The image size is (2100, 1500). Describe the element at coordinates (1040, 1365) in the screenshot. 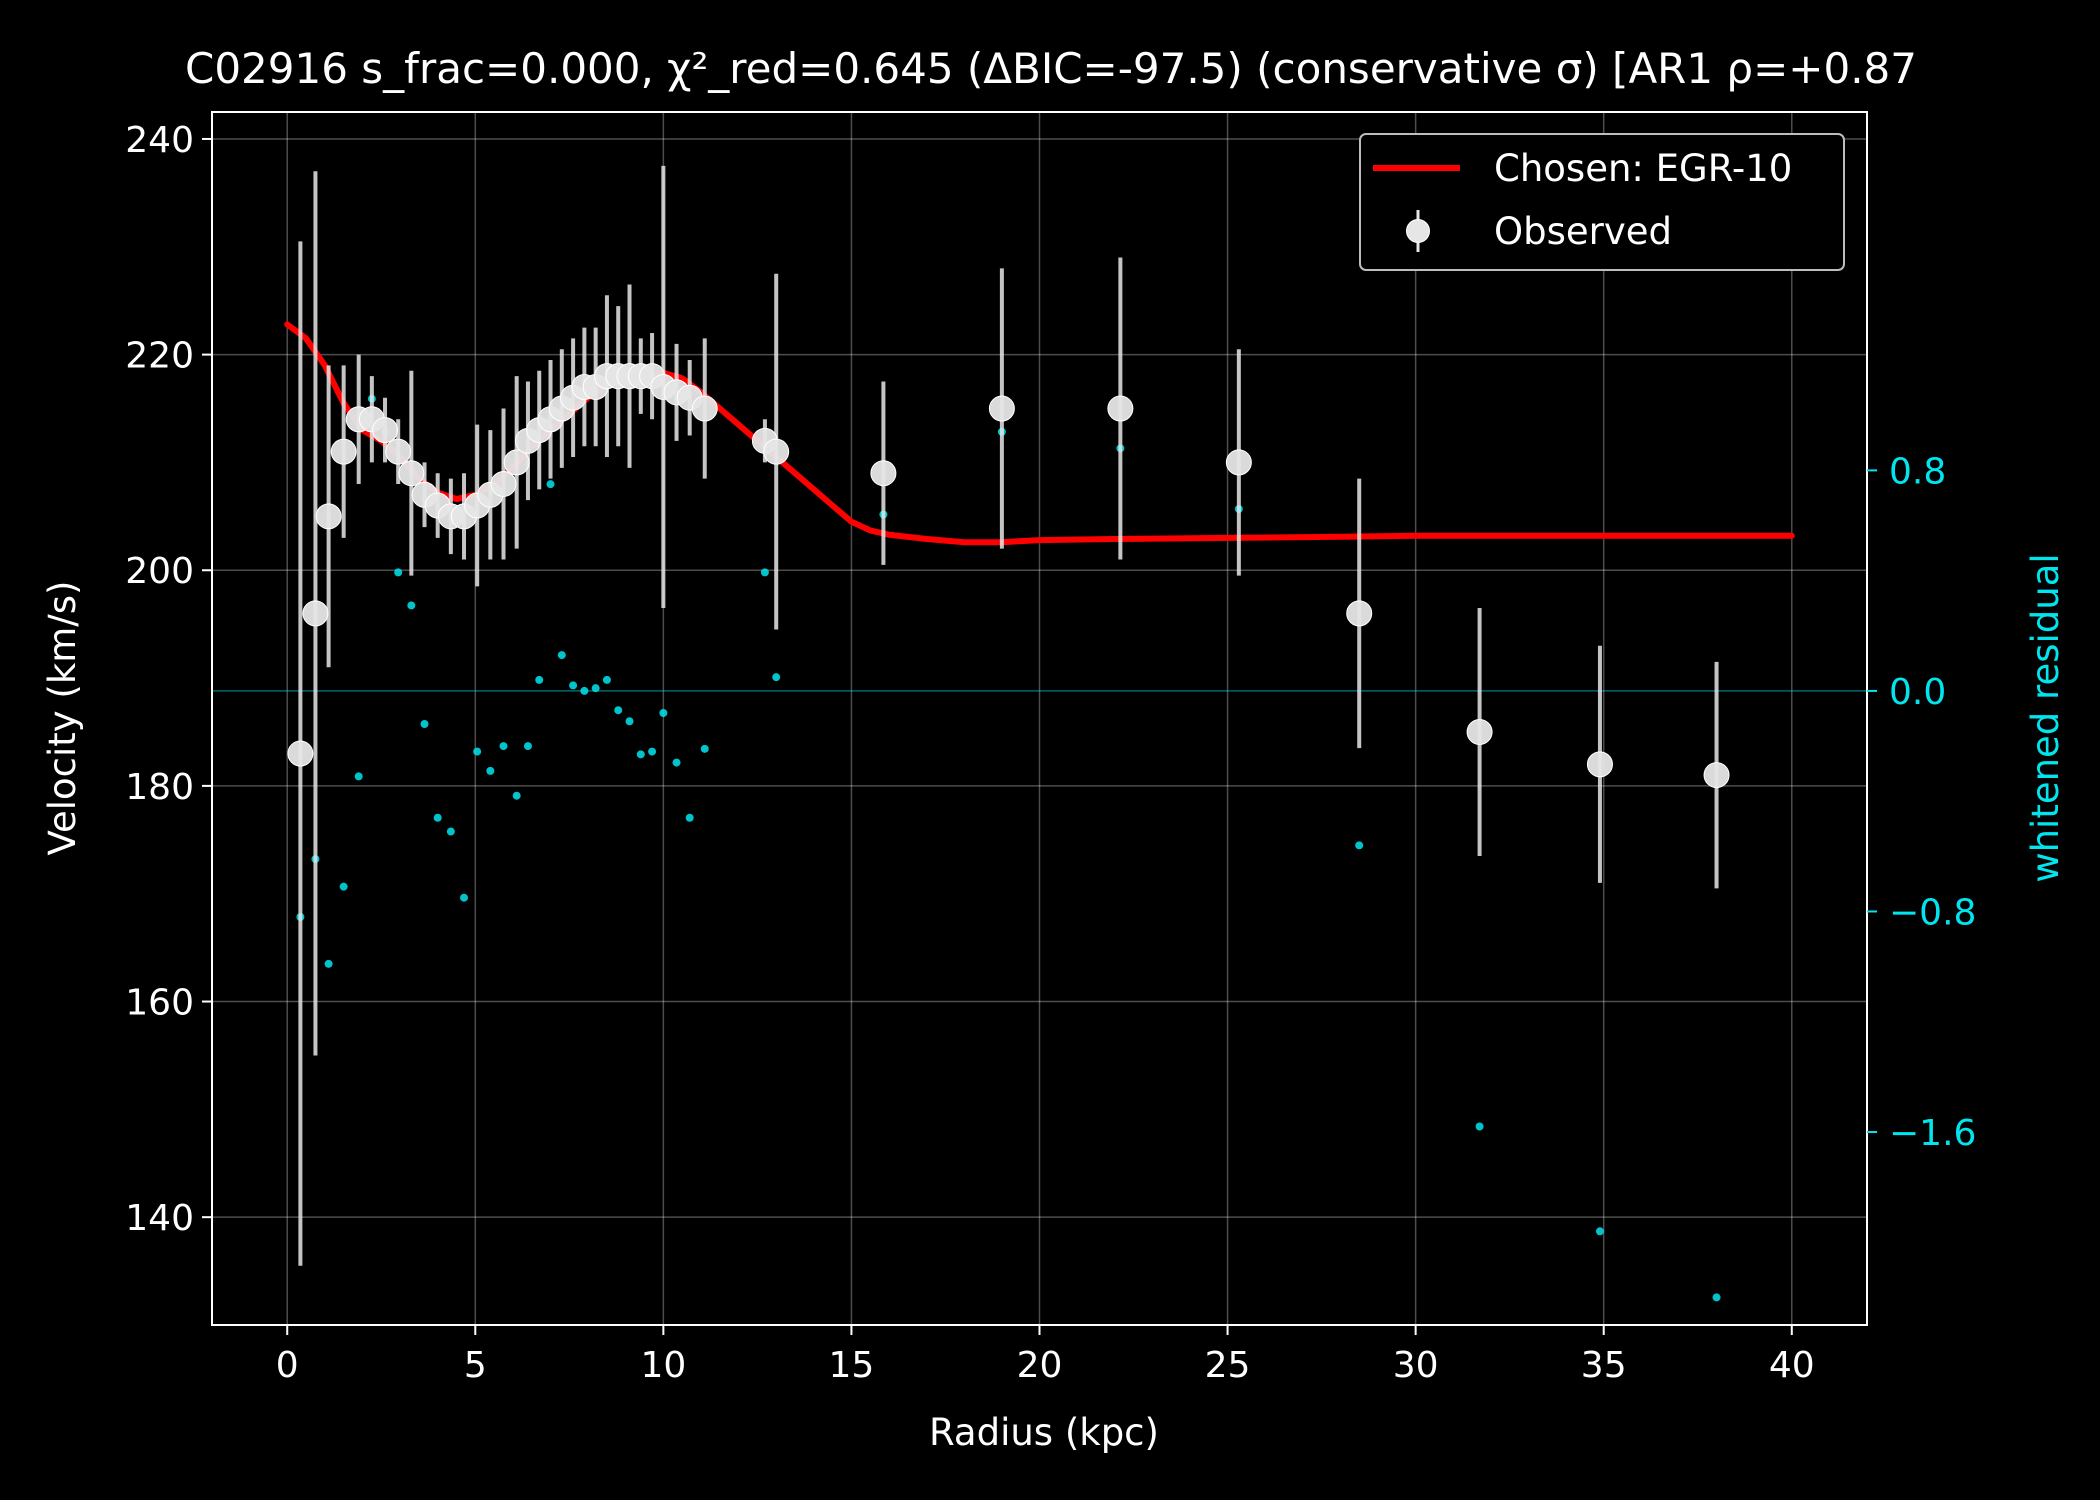

I see `x-tick-label: 20` at that location.